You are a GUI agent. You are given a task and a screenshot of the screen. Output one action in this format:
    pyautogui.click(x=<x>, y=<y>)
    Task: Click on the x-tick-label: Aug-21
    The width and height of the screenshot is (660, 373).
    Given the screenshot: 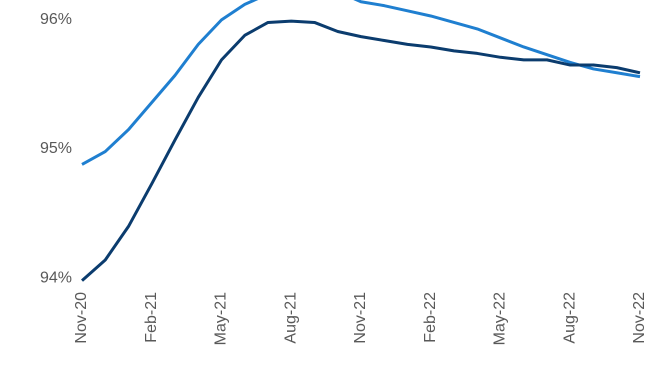 What is the action you would take?
    pyautogui.click(x=290, y=318)
    